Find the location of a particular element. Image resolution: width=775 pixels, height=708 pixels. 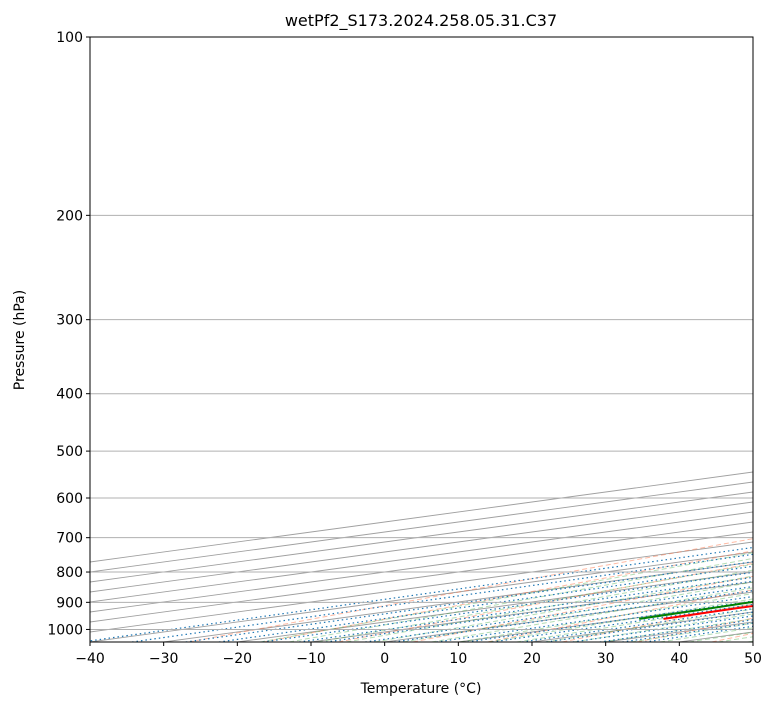

x-axis-ticks: −40 −30 −20 −10 0 10 20 30 40 50 is located at coordinates (418, 654).